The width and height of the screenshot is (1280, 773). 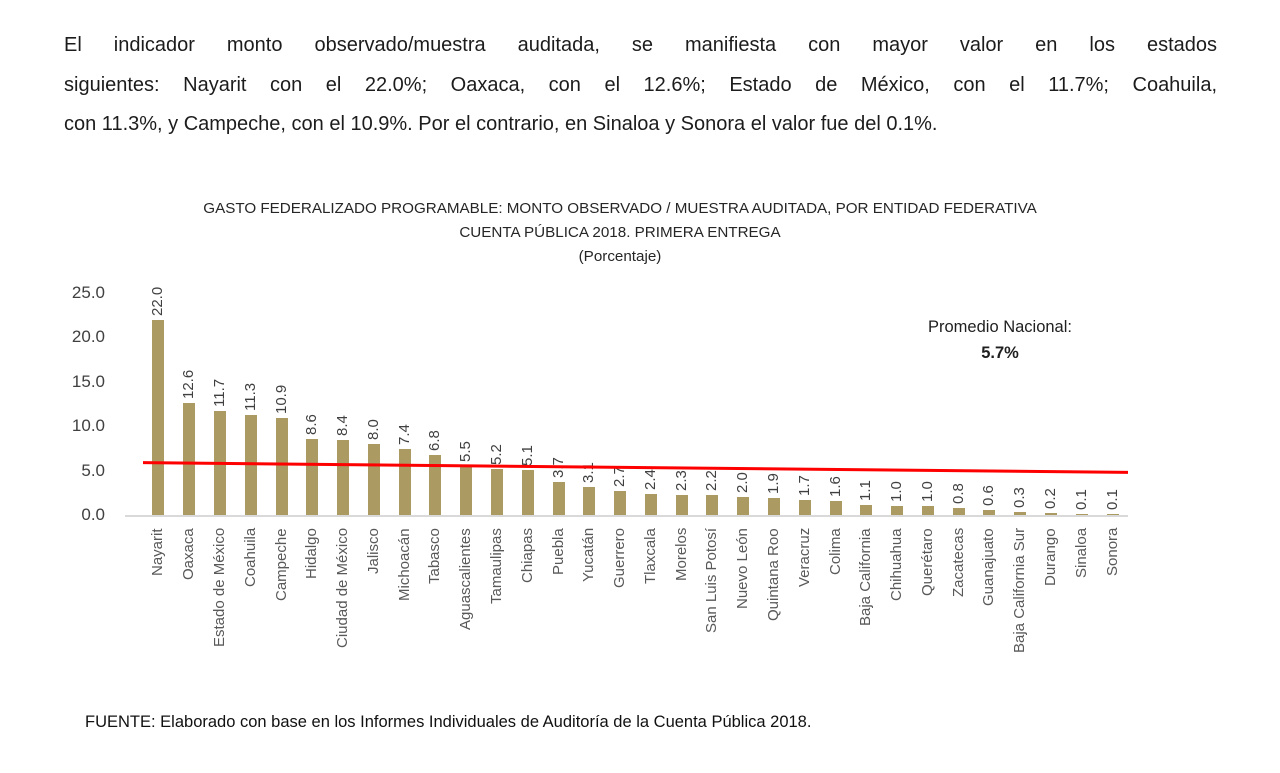 I want to click on x-axis-label: Oaxaca, so click(x=189, y=554).